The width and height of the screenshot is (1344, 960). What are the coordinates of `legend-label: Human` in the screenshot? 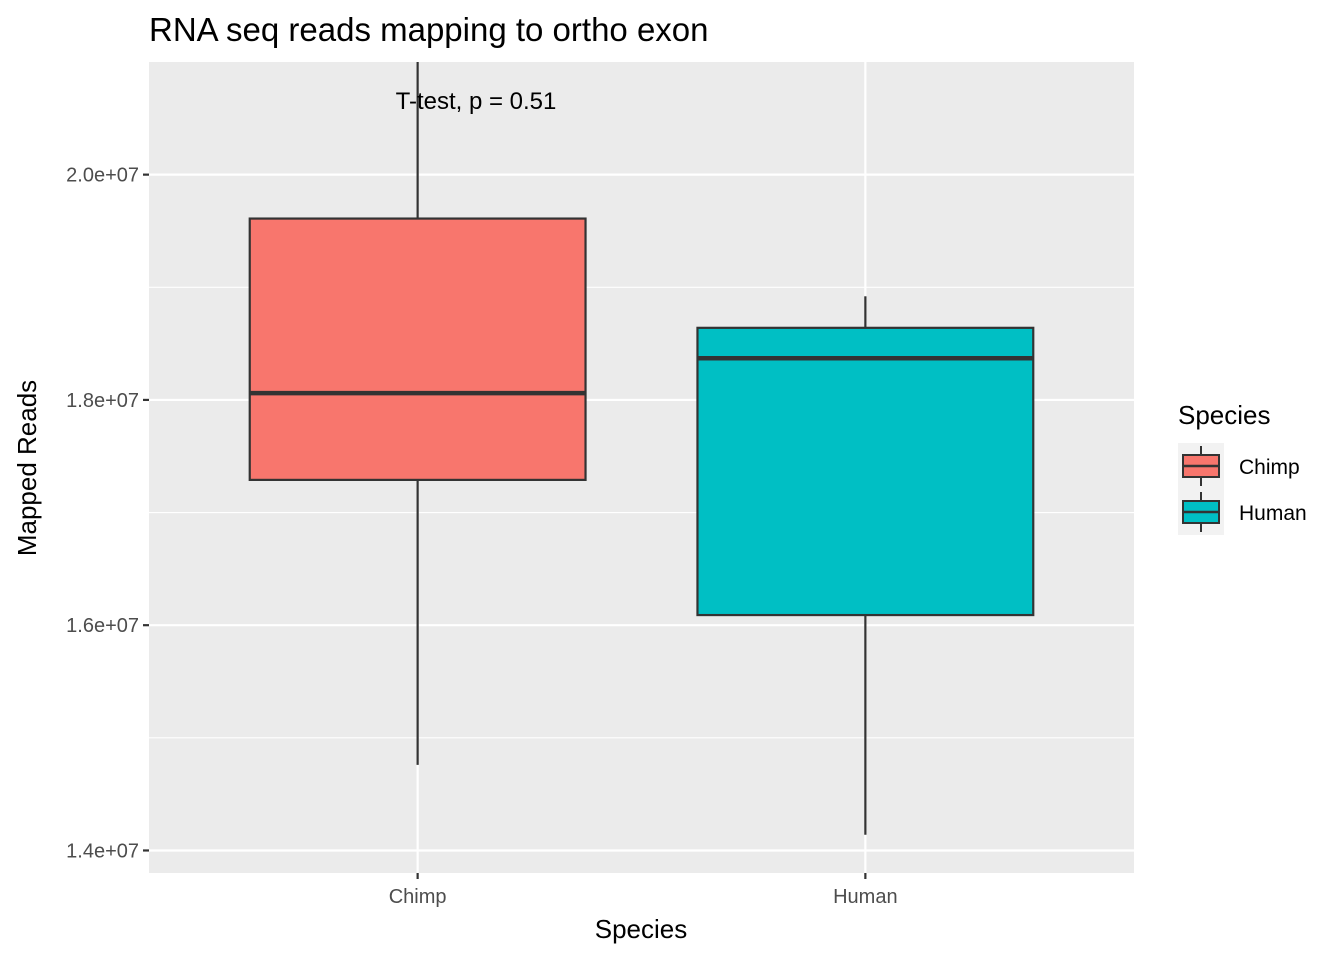 It's located at (1273, 513).